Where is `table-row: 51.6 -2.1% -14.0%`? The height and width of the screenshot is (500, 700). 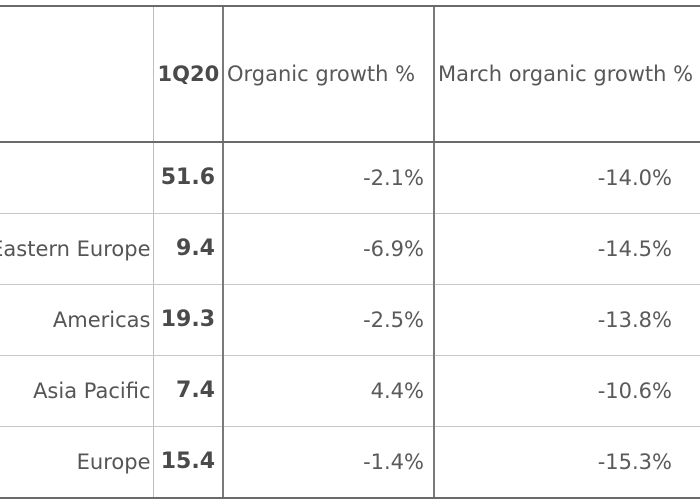 table-row: 51.6 -2.1% -14.0% is located at coordinates (350, 178).